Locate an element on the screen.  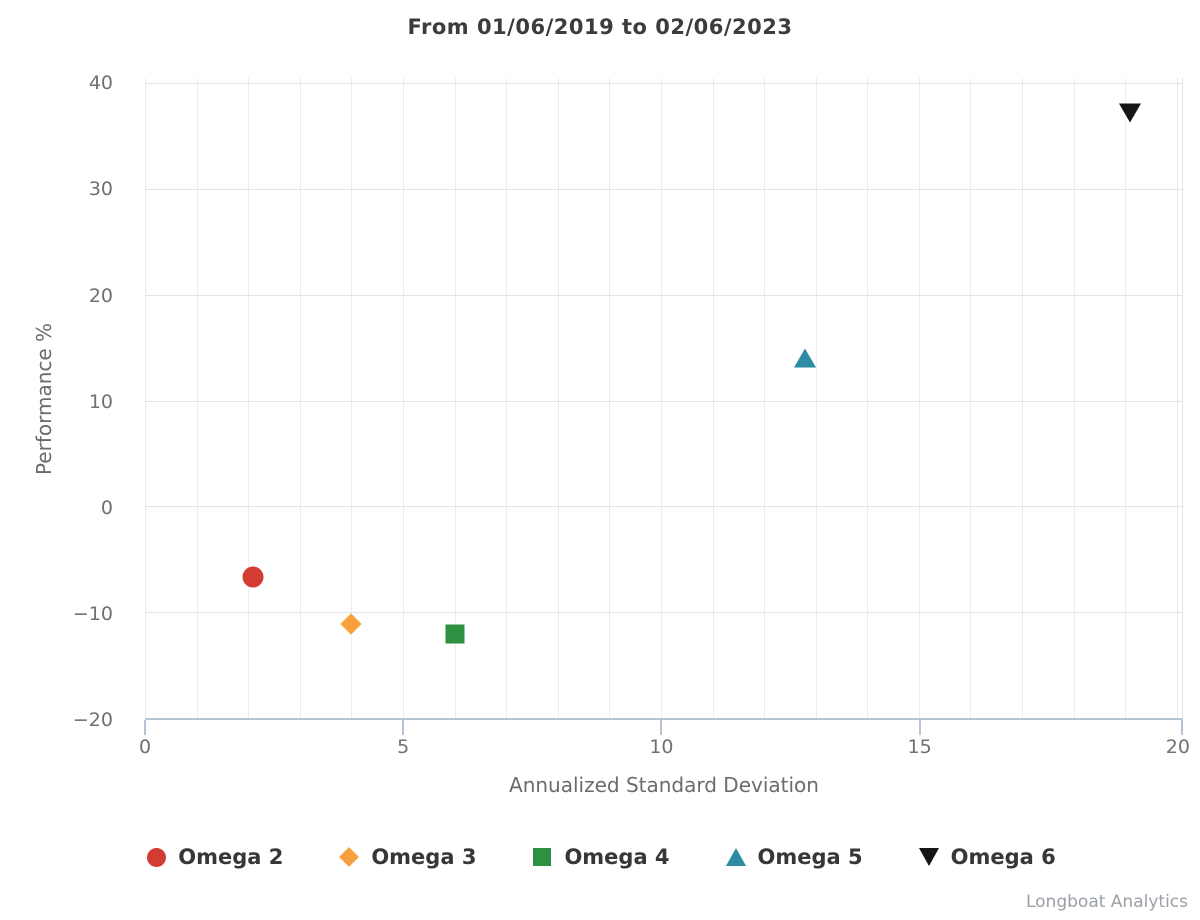
square-icon is located at coordinates (542, 857).